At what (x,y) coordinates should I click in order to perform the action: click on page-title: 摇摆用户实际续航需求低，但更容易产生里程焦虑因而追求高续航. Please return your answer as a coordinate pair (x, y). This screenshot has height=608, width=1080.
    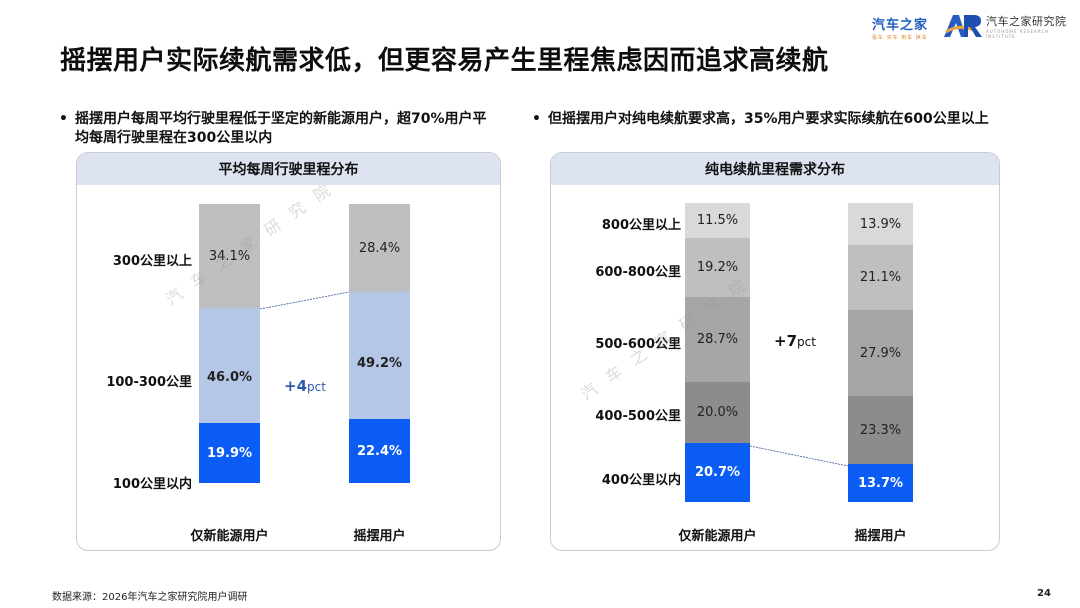
    Looking at the image, I should click on (444, 61).